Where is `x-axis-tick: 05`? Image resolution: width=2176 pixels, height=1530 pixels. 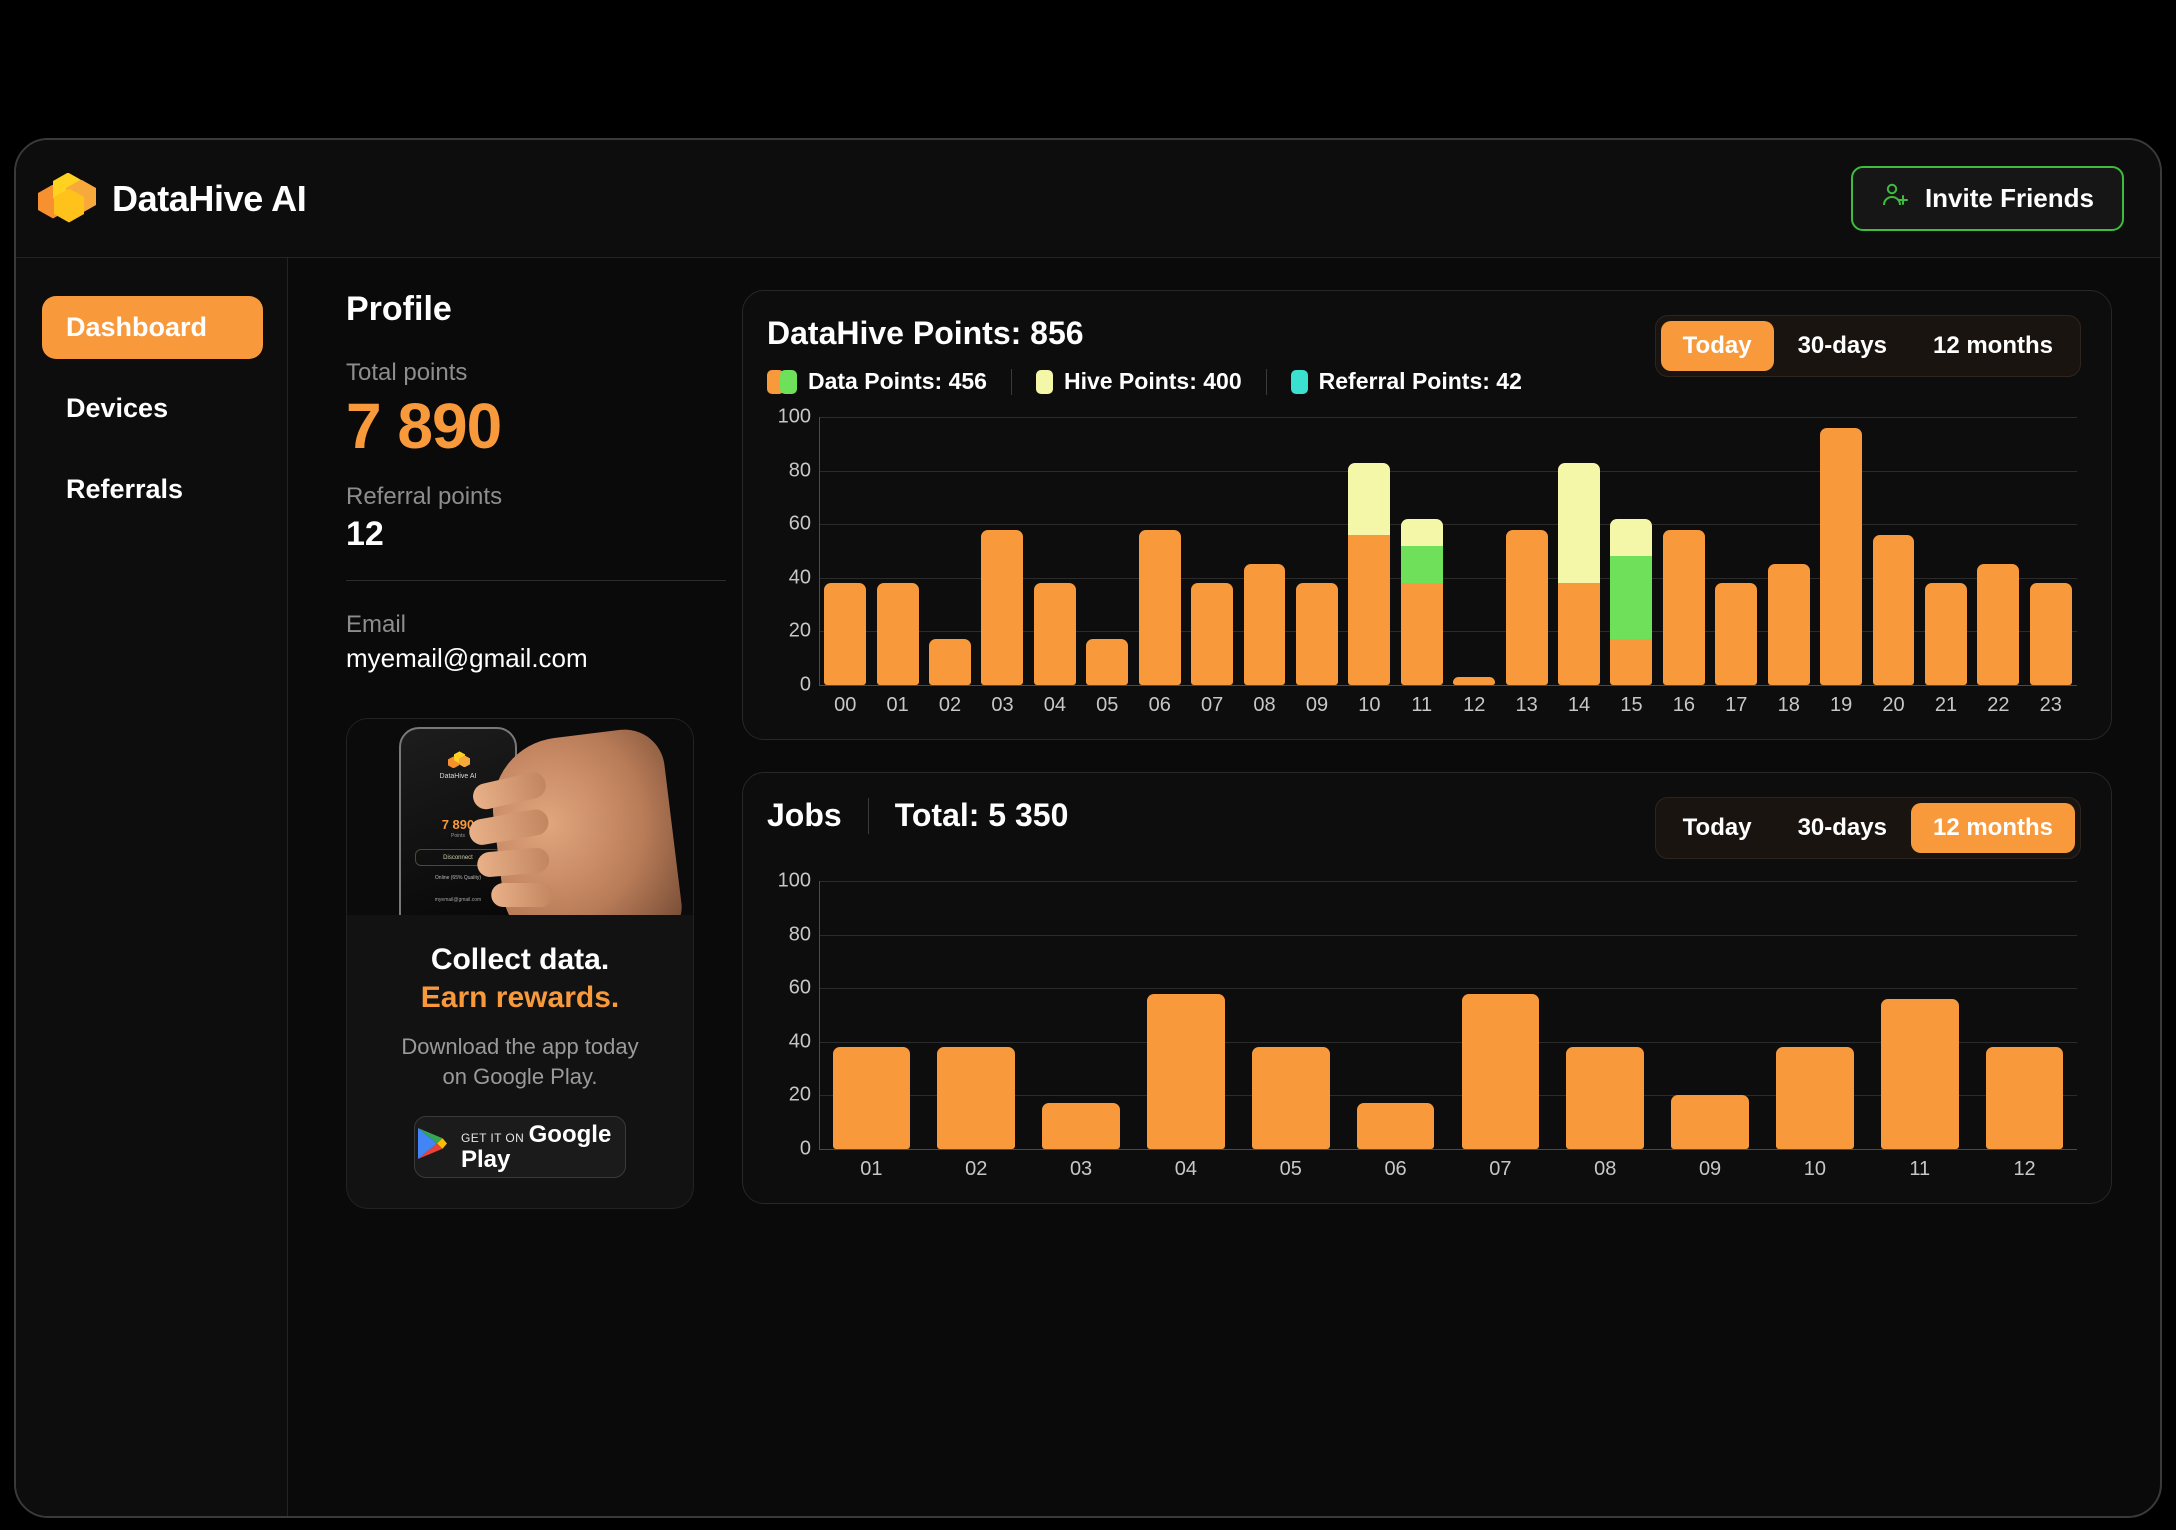
x-axis-tick: 05 is located at coordinates (1107, 705).